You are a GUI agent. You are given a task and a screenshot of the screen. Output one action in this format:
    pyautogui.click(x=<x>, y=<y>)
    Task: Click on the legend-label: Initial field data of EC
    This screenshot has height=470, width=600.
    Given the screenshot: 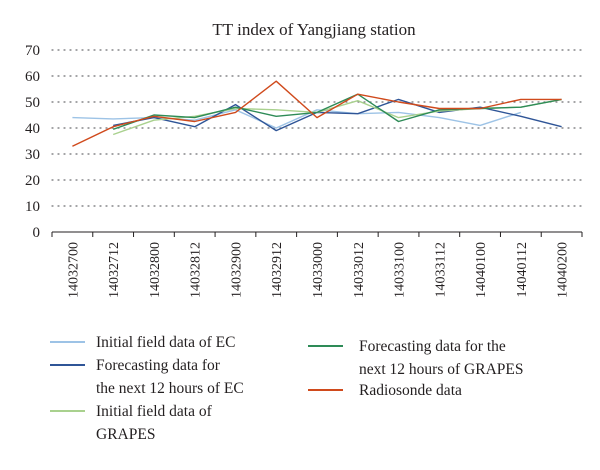 What is the action you would take?
    pyautogui.click(x=165, y=342)
    